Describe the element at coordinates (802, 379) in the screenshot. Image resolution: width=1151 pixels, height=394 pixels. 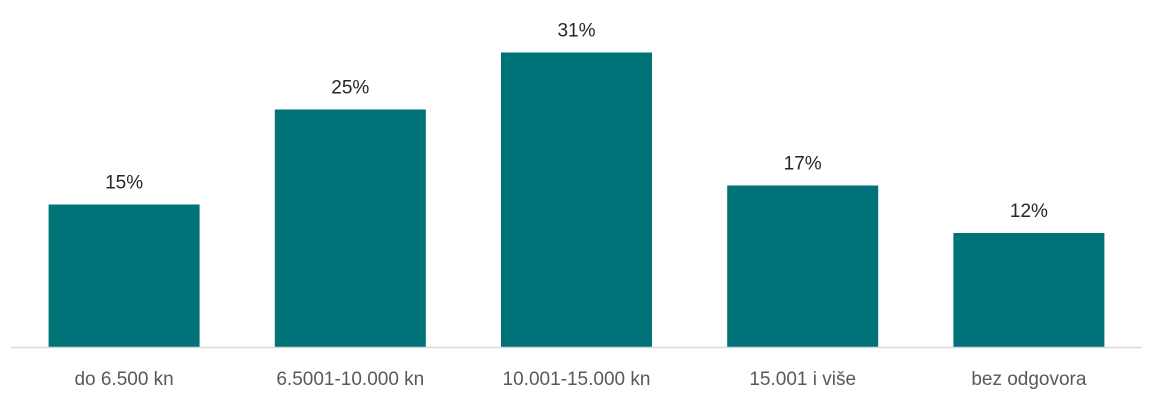
I see `x-tick-label-4: 15.001 i više` at that location.